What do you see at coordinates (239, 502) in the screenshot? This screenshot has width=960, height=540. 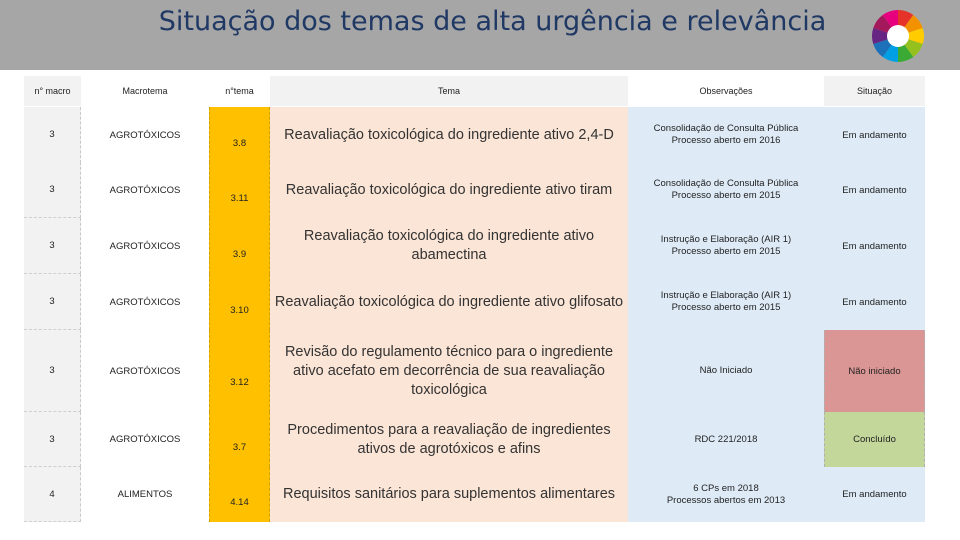 I see `n-tema-value: 4.14` at bounding box center [239, 502].